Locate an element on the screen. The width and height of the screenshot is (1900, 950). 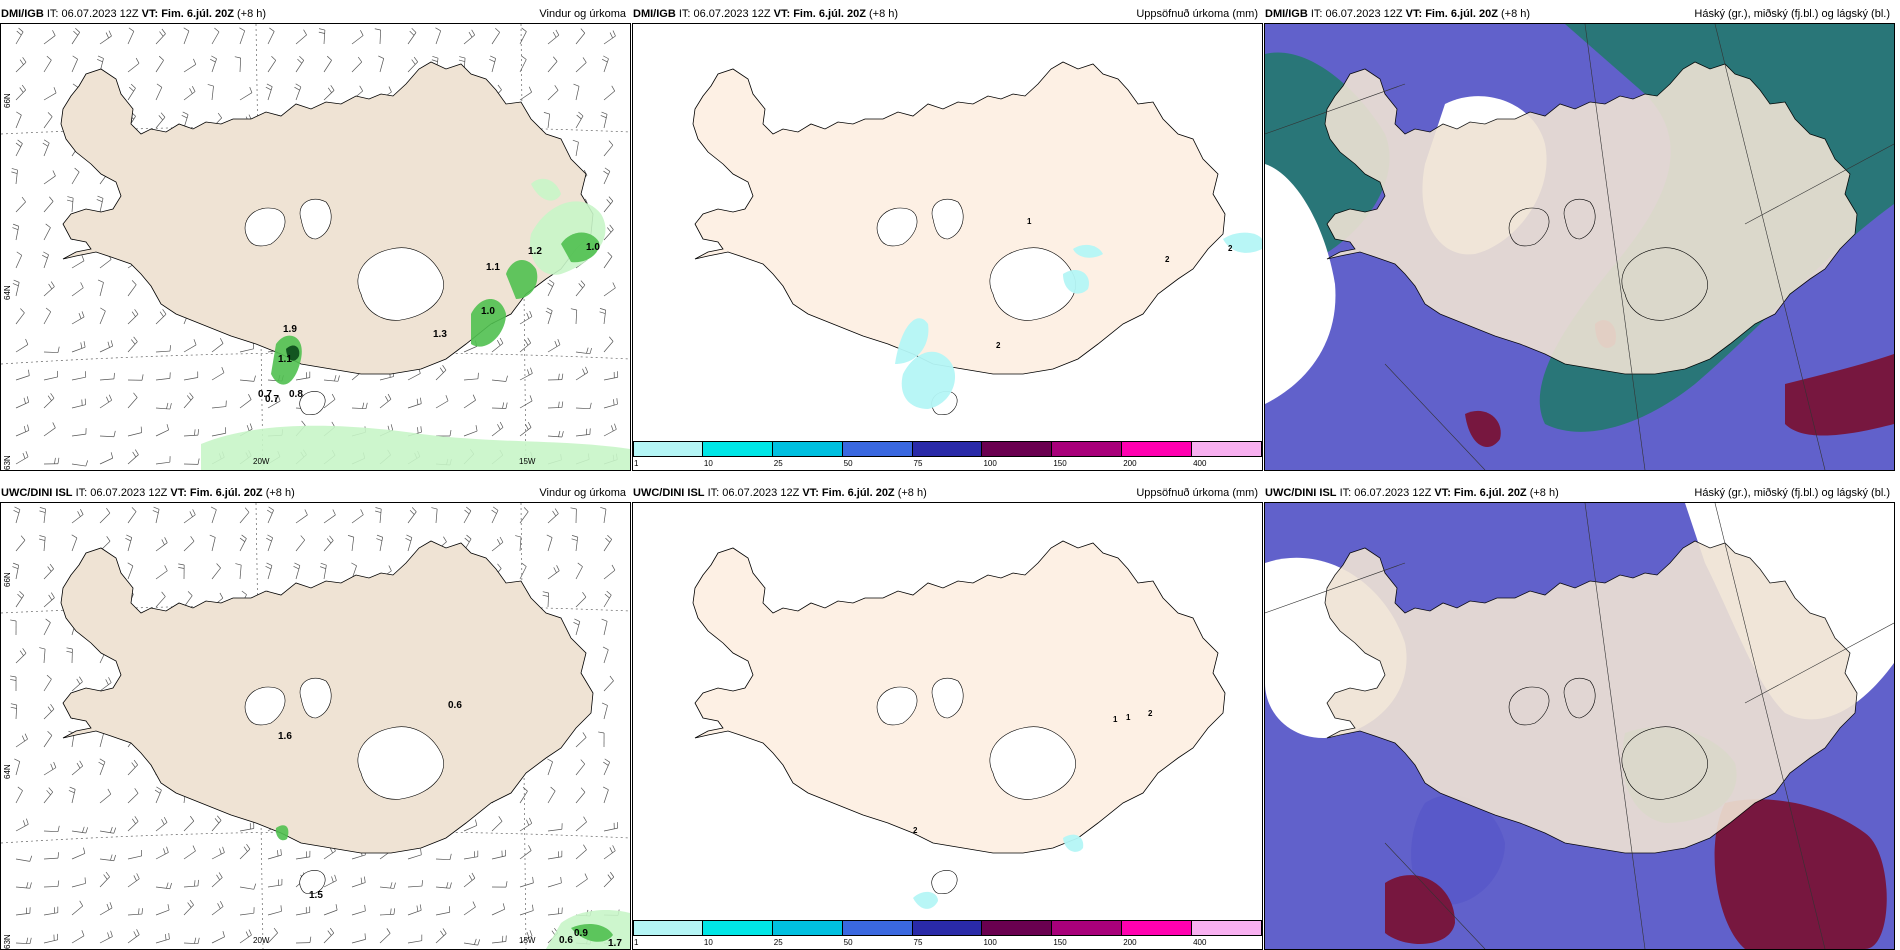
lat-label: 63N is located at coordinates (7, 941).